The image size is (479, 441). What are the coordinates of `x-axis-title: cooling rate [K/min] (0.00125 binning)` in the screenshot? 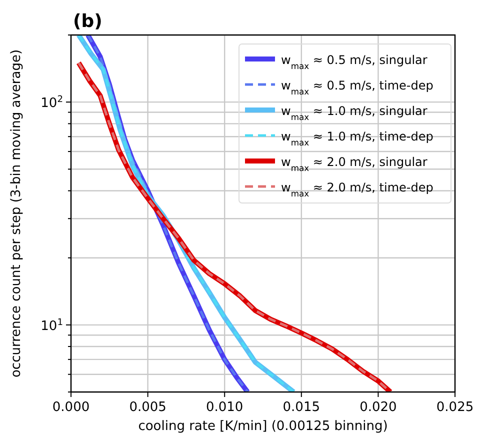 It's located at (263, 426).